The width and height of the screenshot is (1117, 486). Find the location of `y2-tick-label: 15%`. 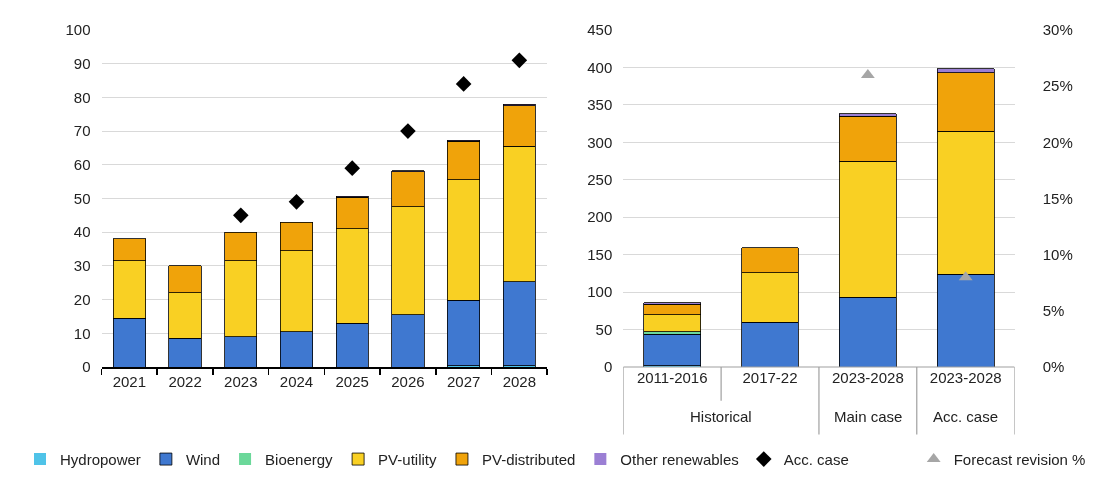

y2-tick-label: 15% is located at coordinates (1057, 198).